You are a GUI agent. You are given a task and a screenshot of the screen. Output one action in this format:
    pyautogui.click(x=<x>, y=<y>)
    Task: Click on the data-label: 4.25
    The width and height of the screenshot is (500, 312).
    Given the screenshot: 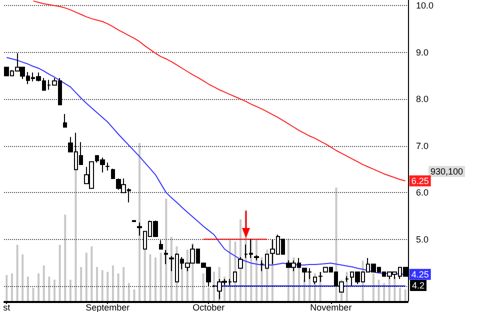 What is the action you would take?
    pyautogui.click(x=420, y=274)
    